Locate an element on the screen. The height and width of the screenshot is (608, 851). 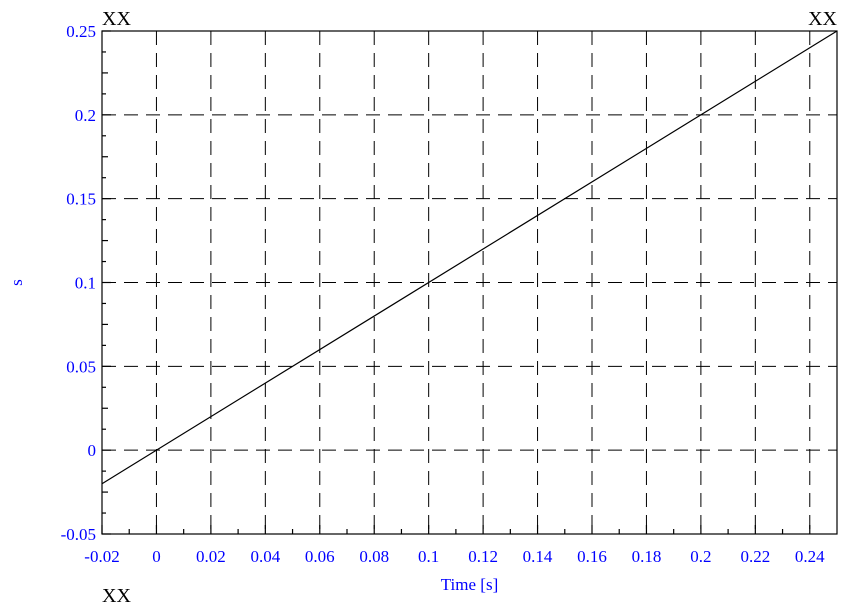
x-axis-label: Time [s] is located at coordinates (469, 584).